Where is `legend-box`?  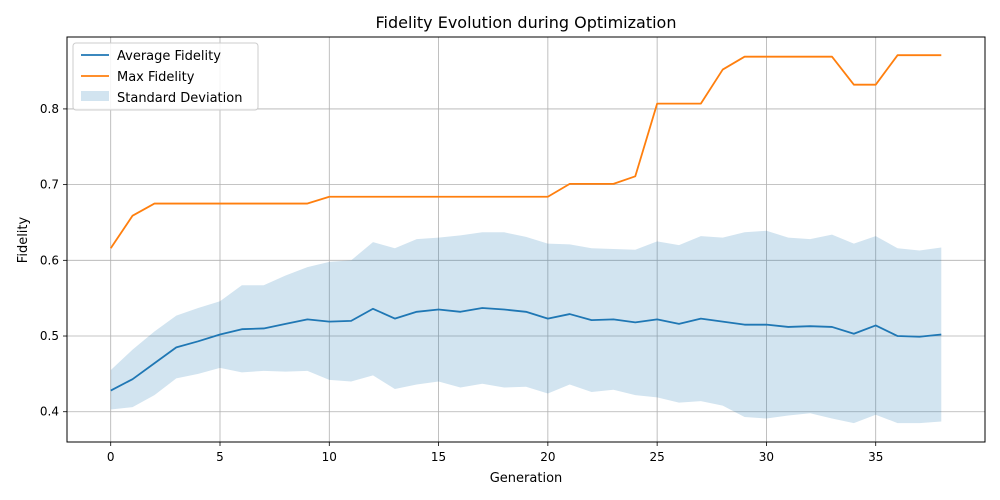 legend-box is located at coordinates (165, 76).